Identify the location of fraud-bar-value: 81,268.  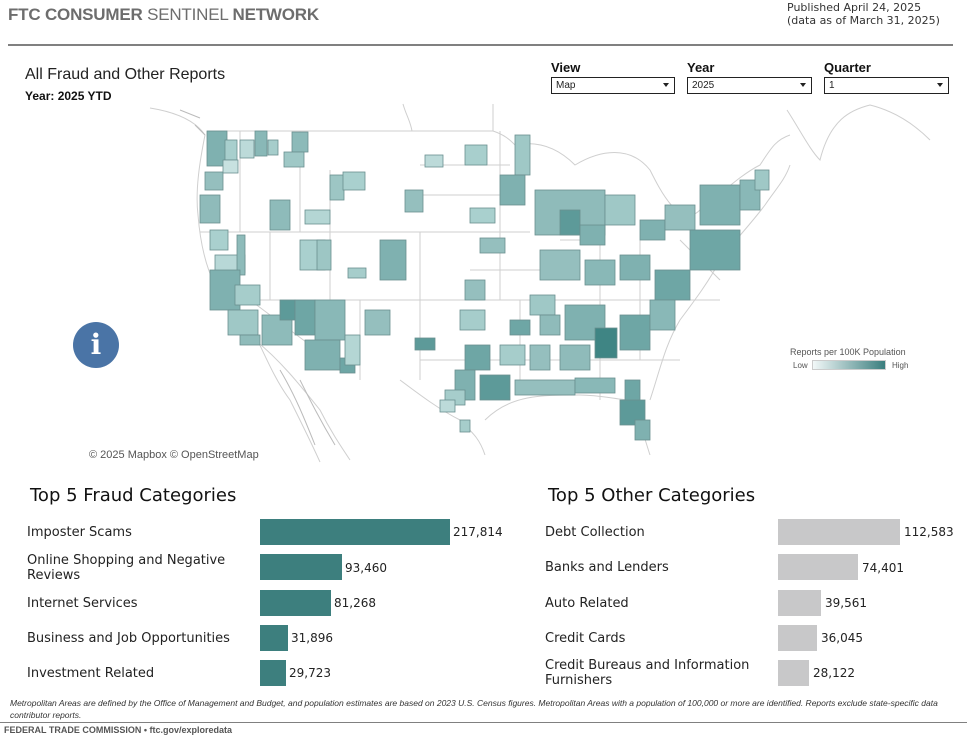
(355, 603).